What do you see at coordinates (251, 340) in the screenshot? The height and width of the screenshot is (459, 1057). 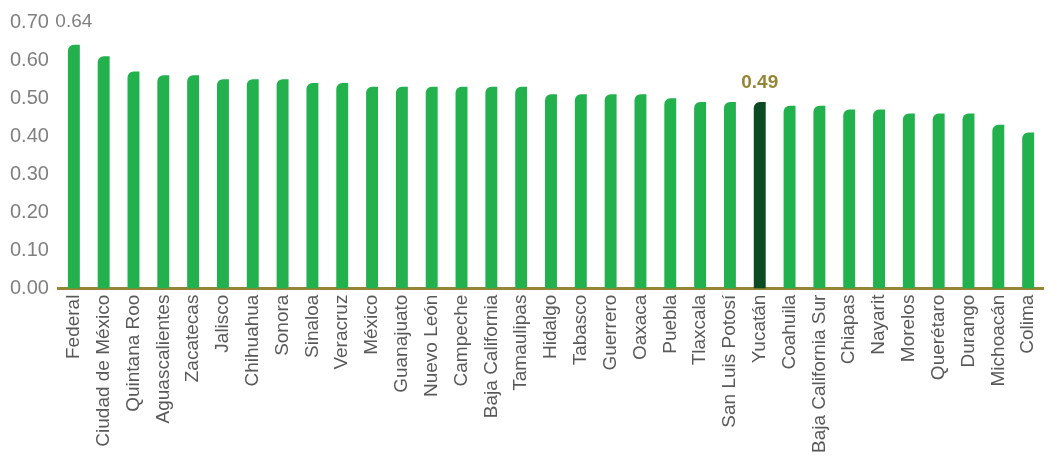 I see `x-tick-label: Chihuahua` at bounding box center [251, 340].